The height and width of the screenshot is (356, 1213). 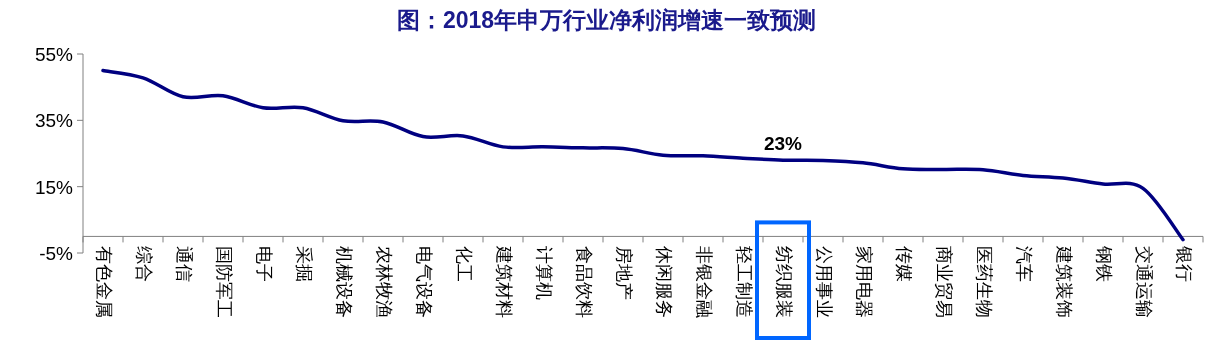 I want to click on x-tick-label: 医药生物, so click(x=984, y=282).